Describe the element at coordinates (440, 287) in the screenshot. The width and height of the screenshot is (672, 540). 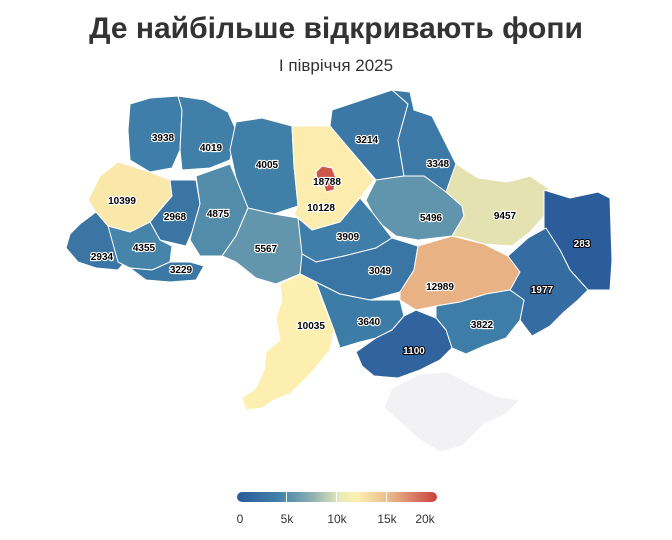
I see `region-value-label: 12989` at that location.